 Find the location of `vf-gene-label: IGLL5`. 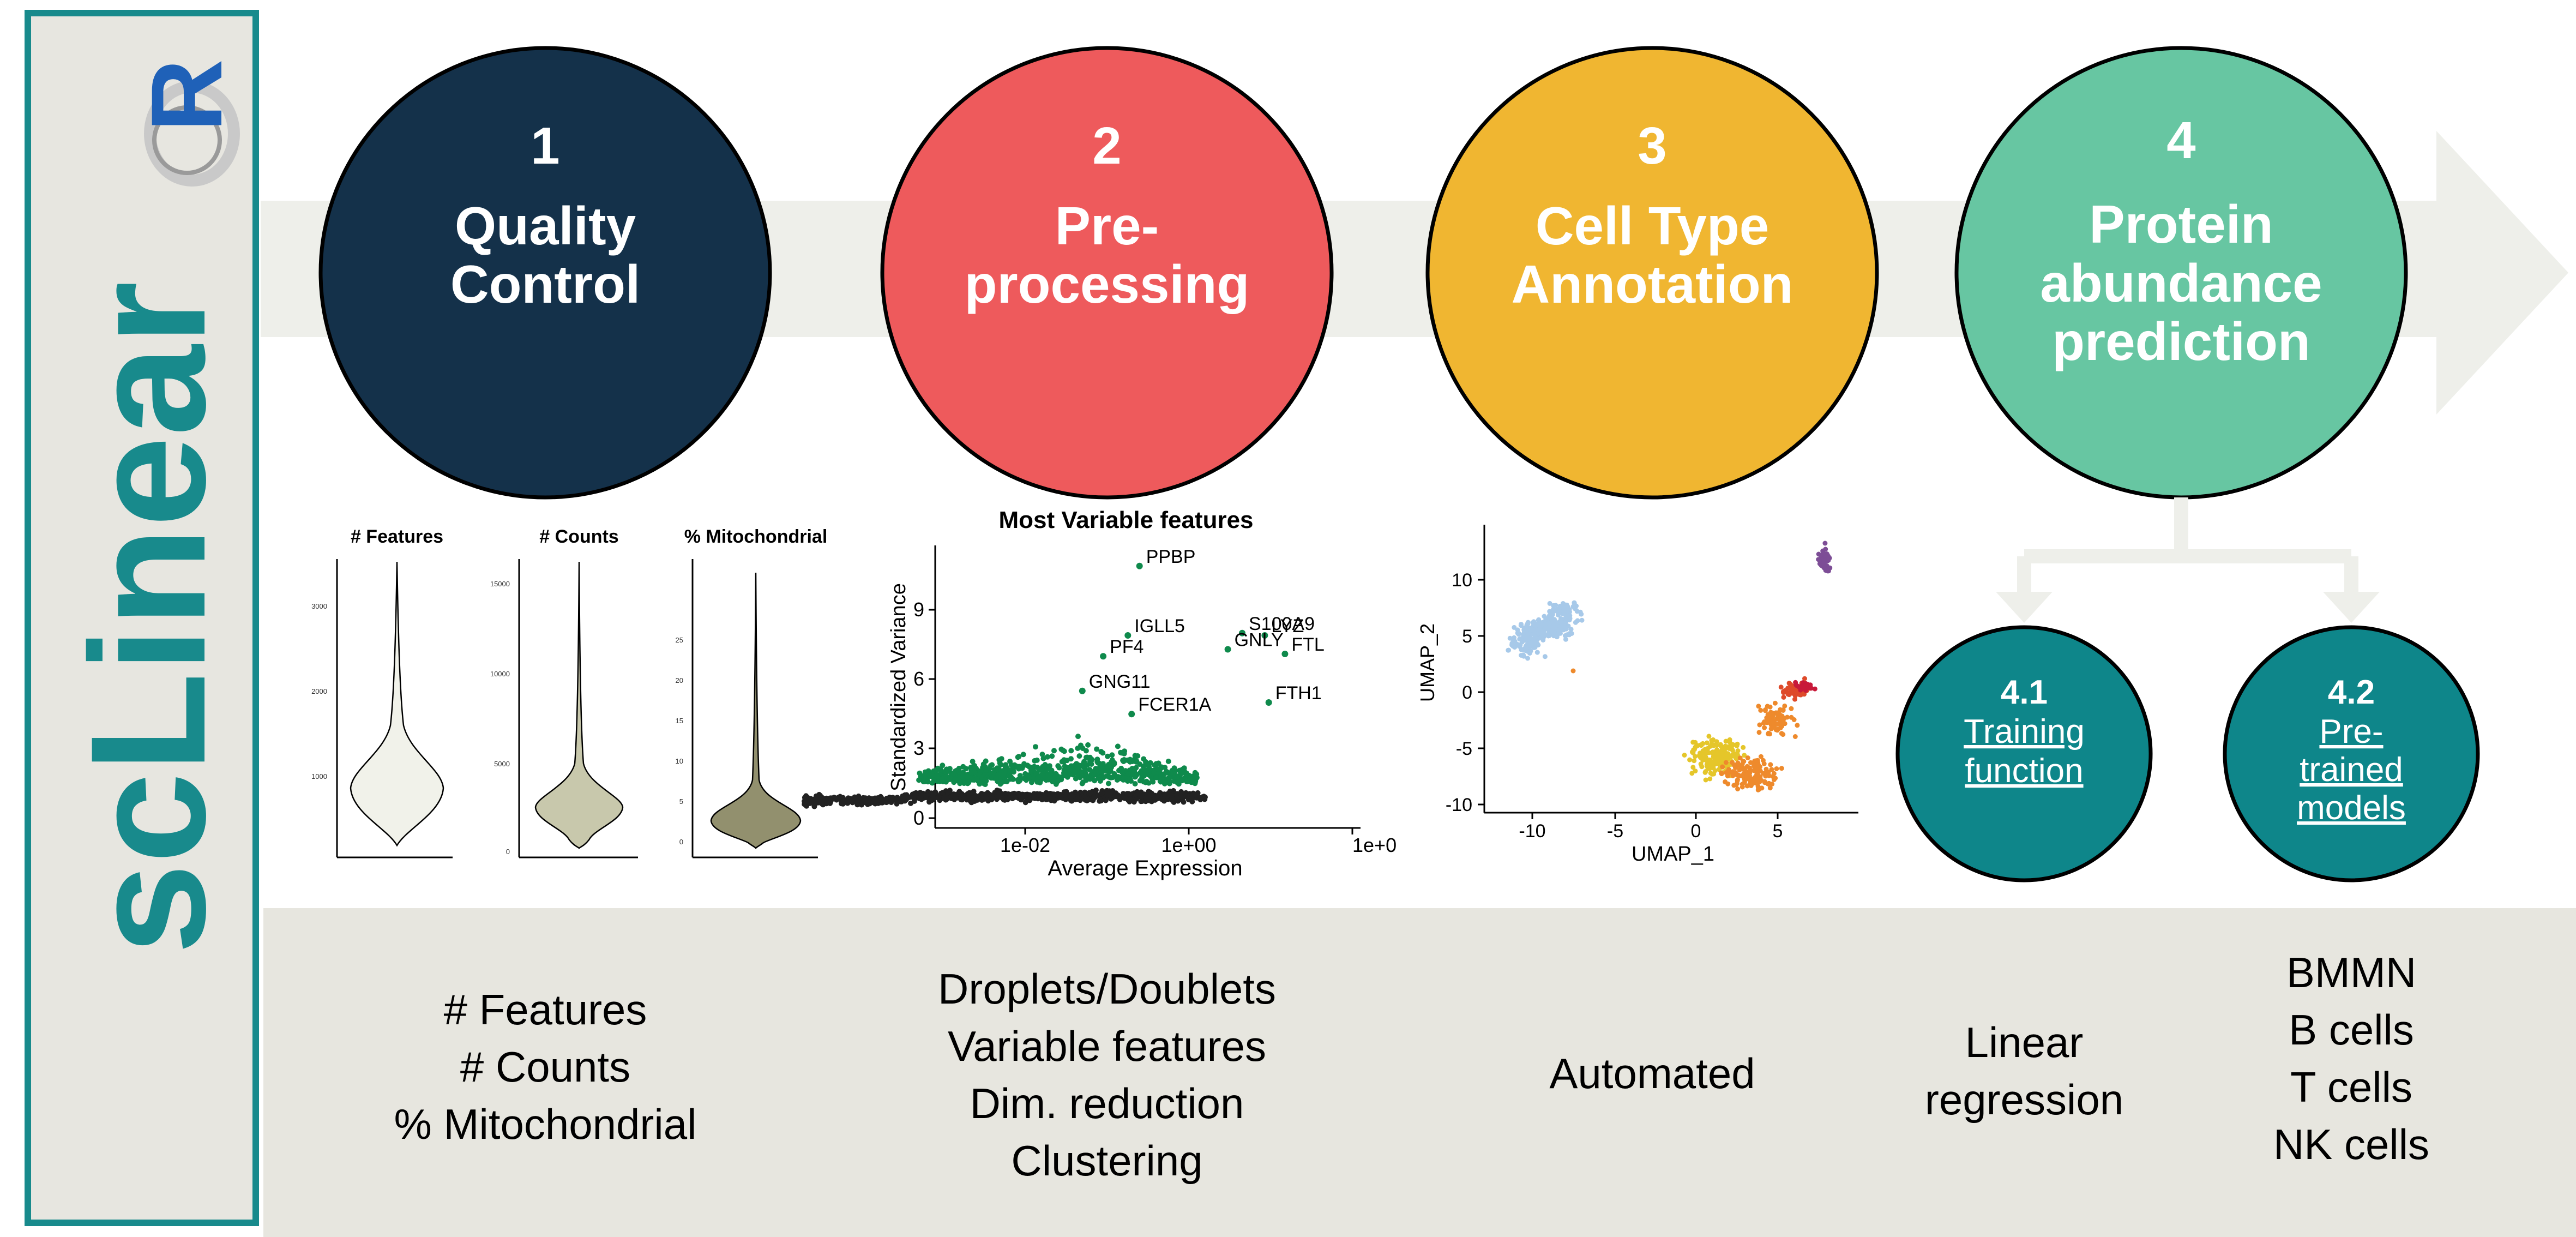

vf-gene-label: IGLL5 is located at coordinates (1159, 626).